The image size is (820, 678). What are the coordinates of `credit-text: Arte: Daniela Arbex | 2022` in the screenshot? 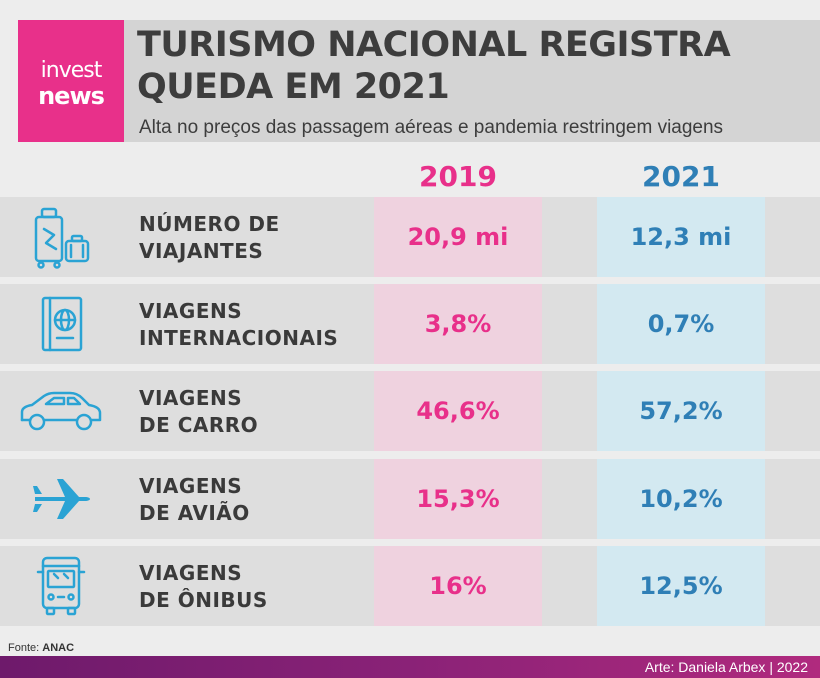 It's located at (726, 667).